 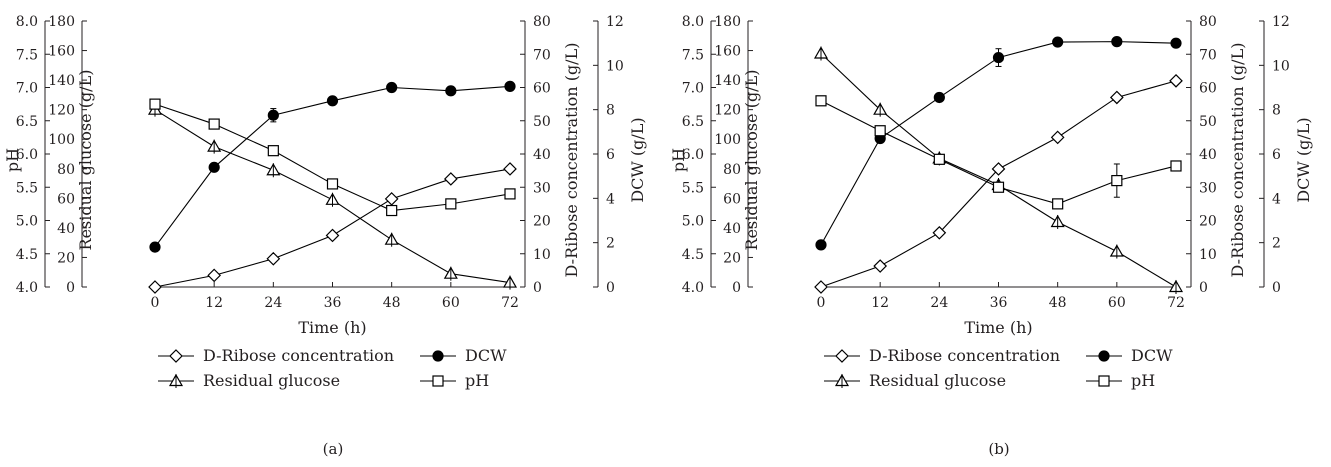 I want to click on ph-tick-label: 8.0, so click(x=27, y=22).